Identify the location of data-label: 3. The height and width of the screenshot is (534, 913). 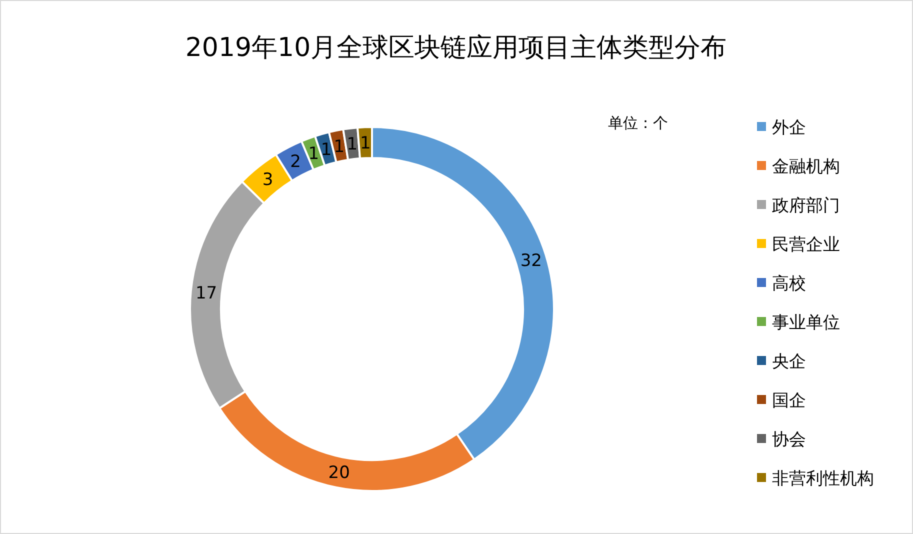
(268, 180).